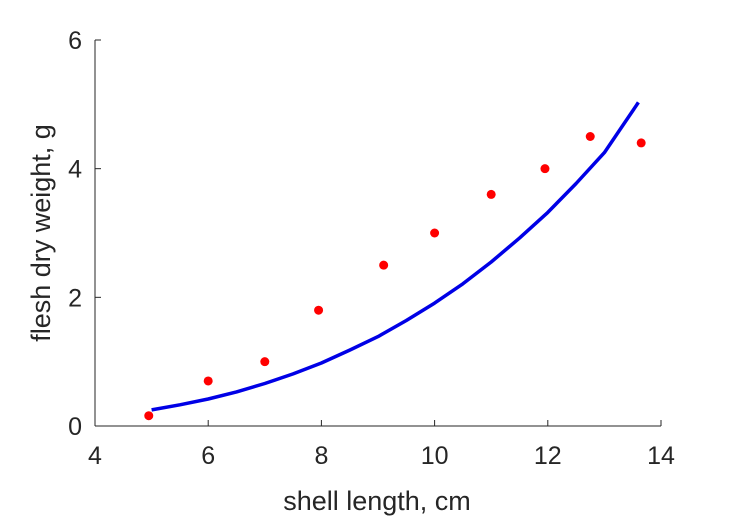 The image size is (729, 521). I want to click on x-axis-label: shell length, cm, so click(377, 501).